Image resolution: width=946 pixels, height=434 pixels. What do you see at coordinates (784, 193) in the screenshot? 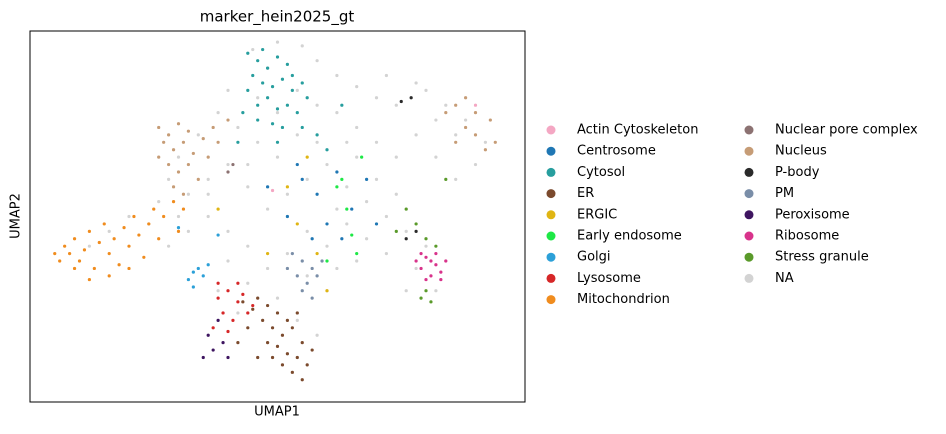
I see `legend-label: PM` at bounding box center [784, 193].